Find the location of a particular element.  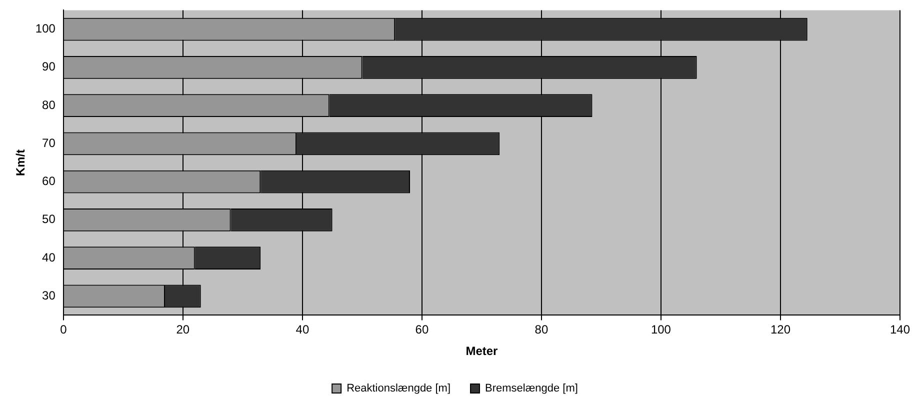

legend-label: Bremselængde [m] is located at coordinates (531, 388).